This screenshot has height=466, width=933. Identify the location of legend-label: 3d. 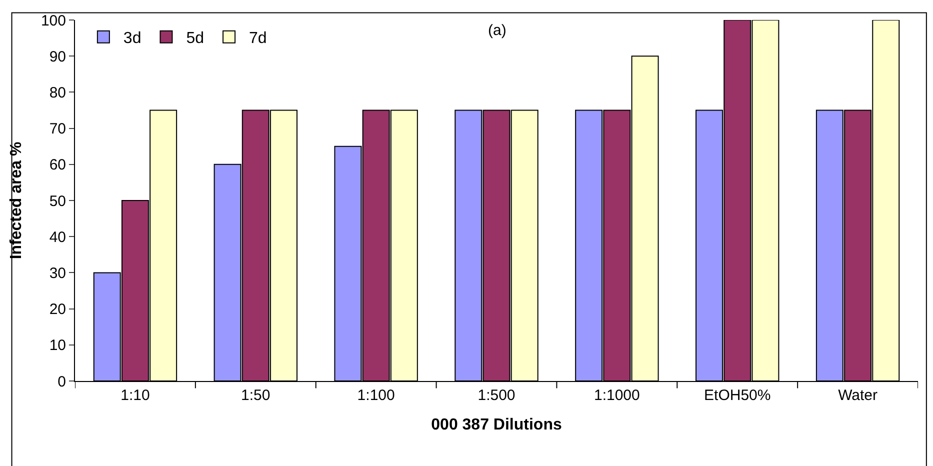
(132, 39).